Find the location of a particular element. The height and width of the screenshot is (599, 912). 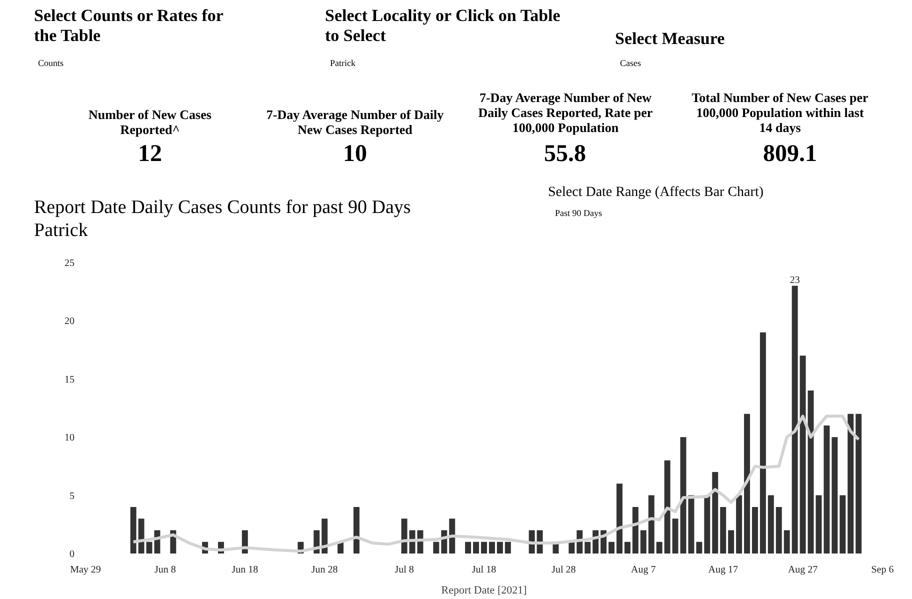

x-axis-title: Report Date [2021] is located at coordinates (484, 590).